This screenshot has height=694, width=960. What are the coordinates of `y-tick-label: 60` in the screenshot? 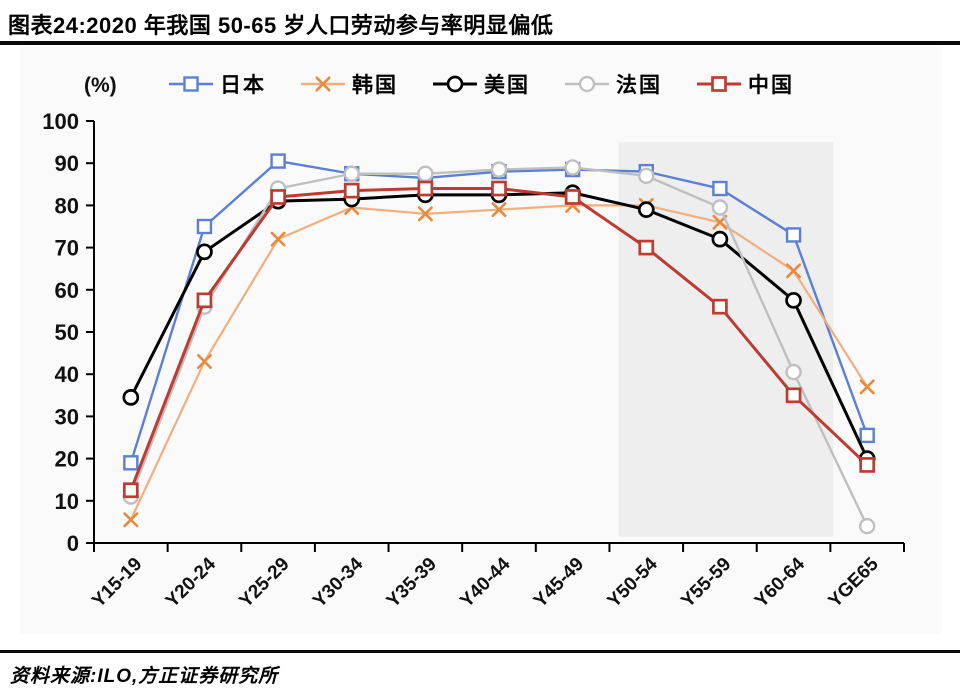 It's located at (67, 290).